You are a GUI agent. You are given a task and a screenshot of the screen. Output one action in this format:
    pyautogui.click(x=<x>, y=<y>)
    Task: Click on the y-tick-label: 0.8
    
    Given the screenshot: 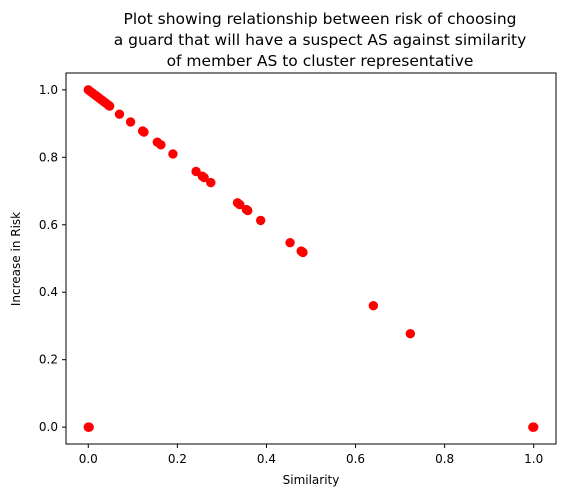 What is the action you would take?
    pyautogui.click(x=48, y=157)
    